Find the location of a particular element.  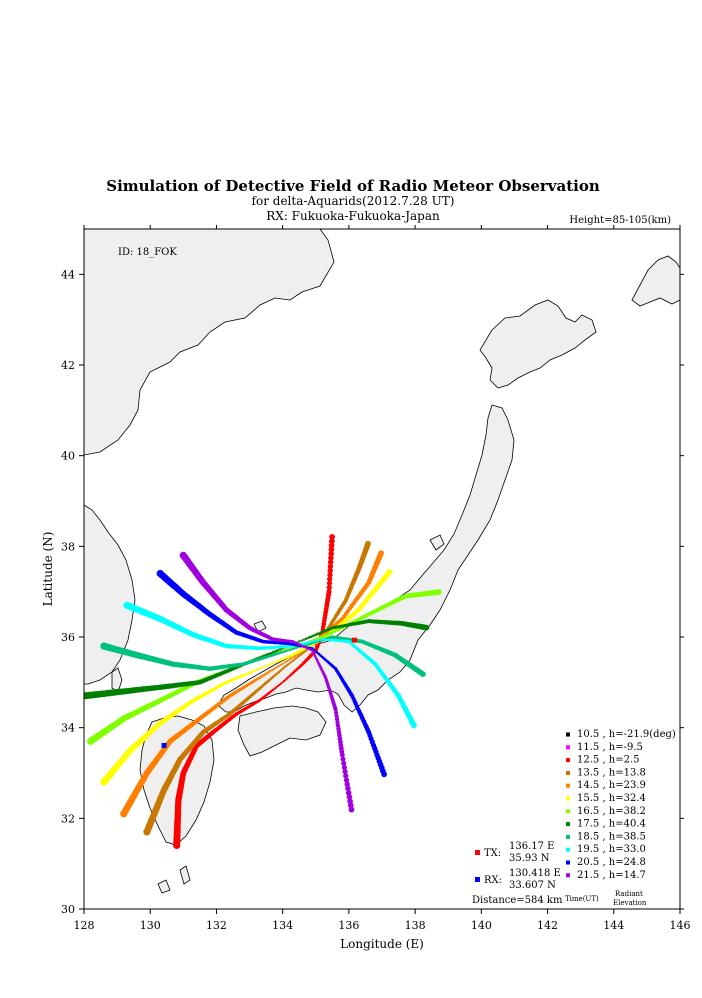

legend-entry: 13.5 , h=13.8 is located at coordinates (611, 772).